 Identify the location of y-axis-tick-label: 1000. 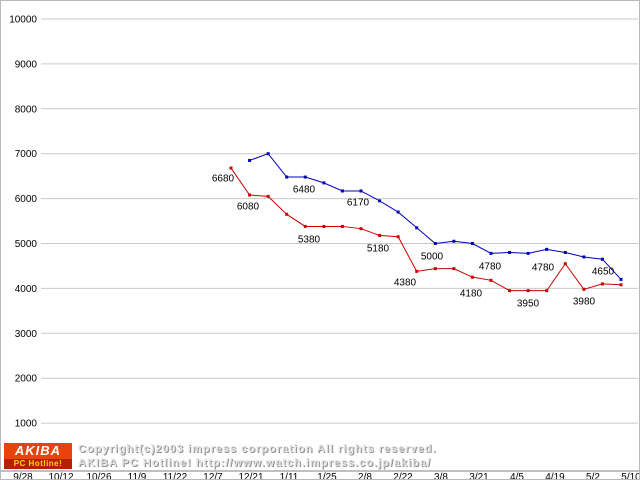
(26, 424).